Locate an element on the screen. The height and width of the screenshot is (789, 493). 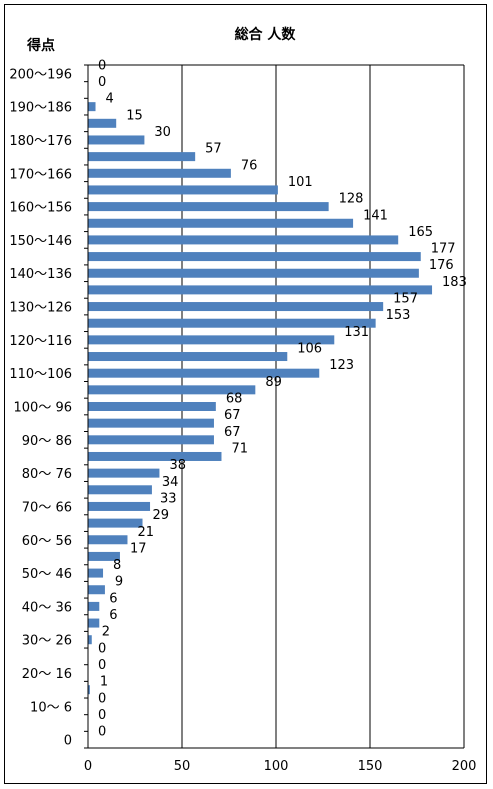
x-tick-label: 200 is located at coordinates (464, 766).